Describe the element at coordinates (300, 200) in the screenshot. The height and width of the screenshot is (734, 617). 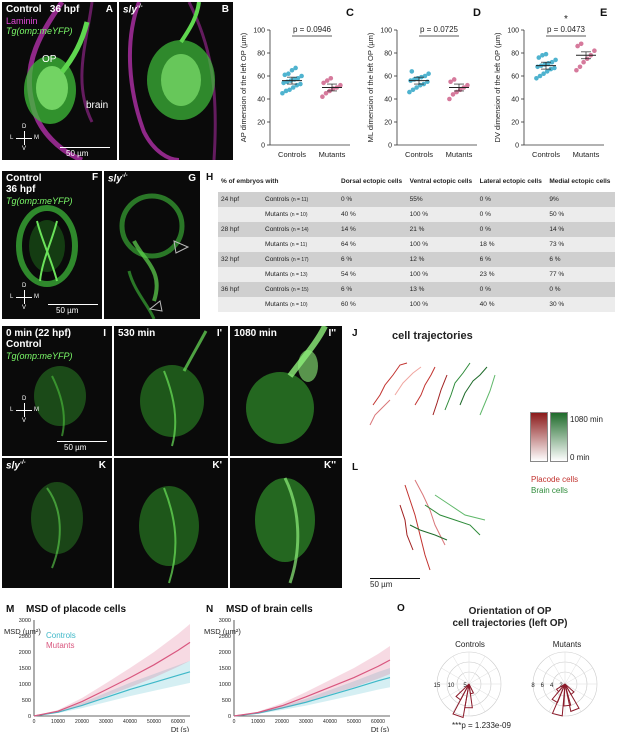
I see `table-group-n: (n = 11)` at that location.